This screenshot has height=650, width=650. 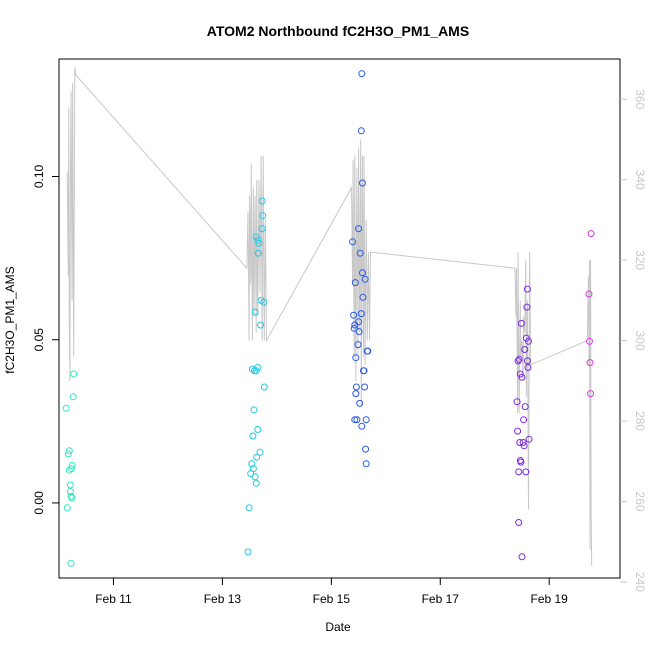 I want to click on y2-tick-label: 280, so click(x=640, y=421).